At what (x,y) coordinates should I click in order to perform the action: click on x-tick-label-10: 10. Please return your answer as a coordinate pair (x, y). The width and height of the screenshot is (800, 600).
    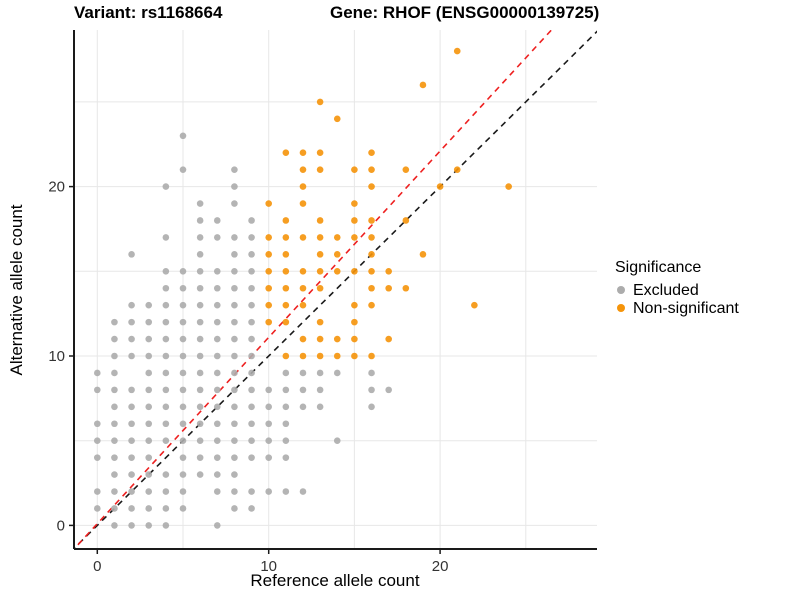
    Looking at the image, I should click on (268, 566).